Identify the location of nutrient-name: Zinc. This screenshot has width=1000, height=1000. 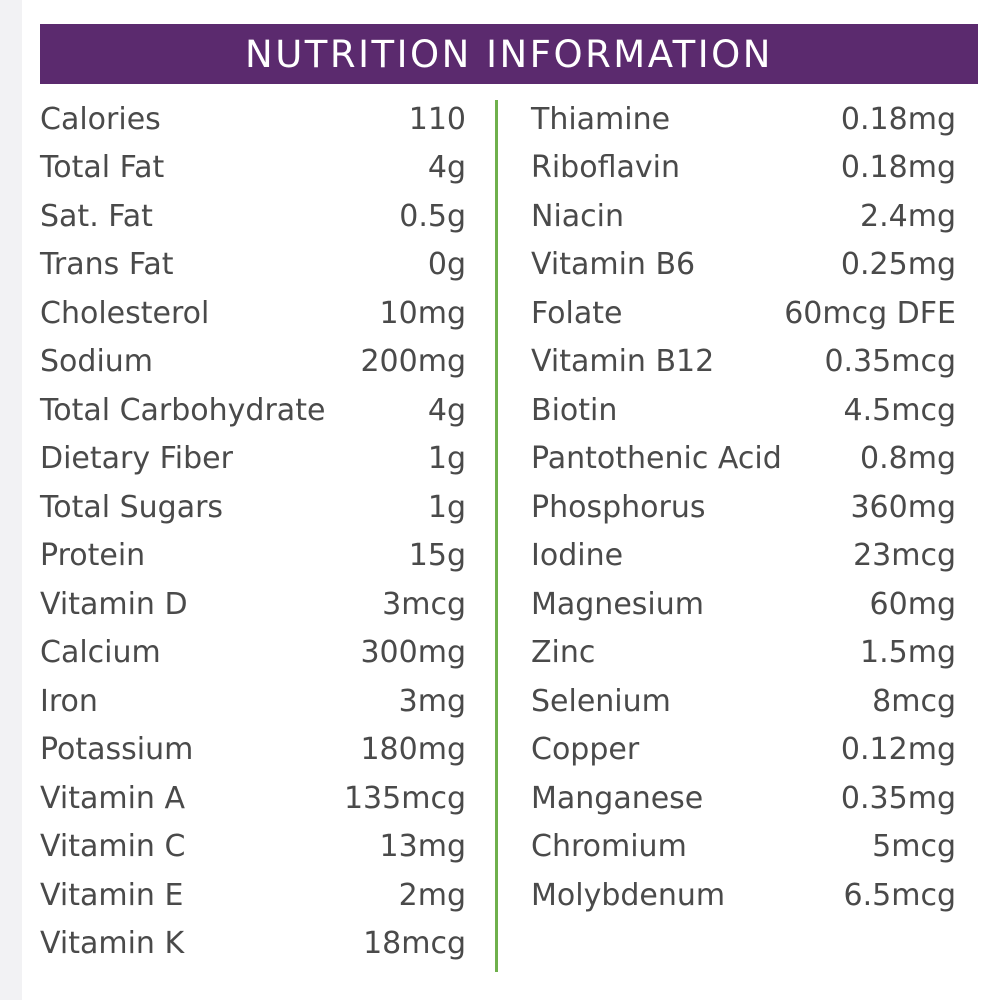
(563, 653).